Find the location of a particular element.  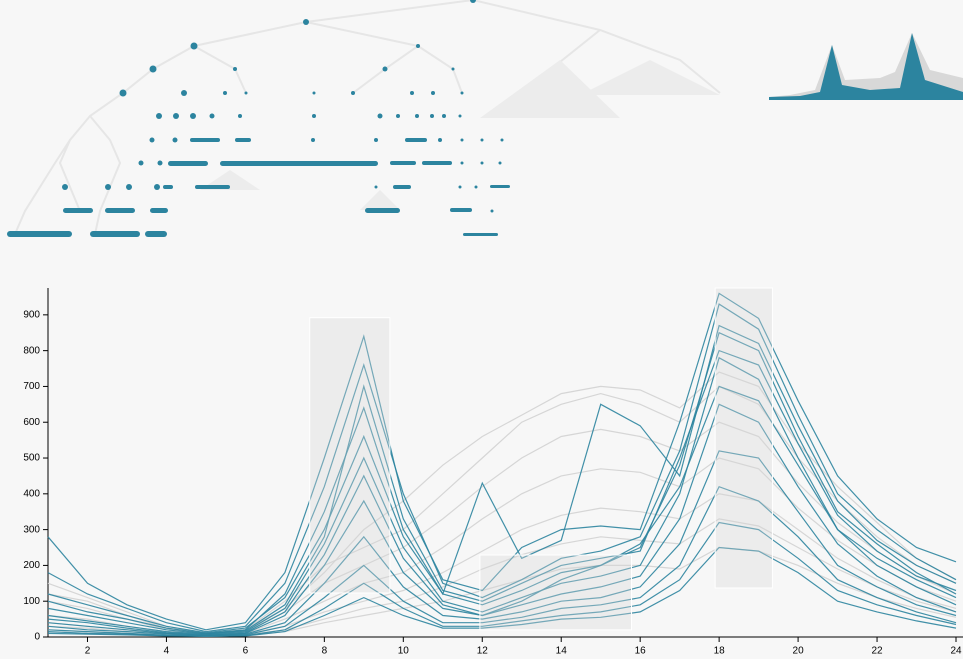

x-tick-label: 10 is located at coordinates (404, 651).